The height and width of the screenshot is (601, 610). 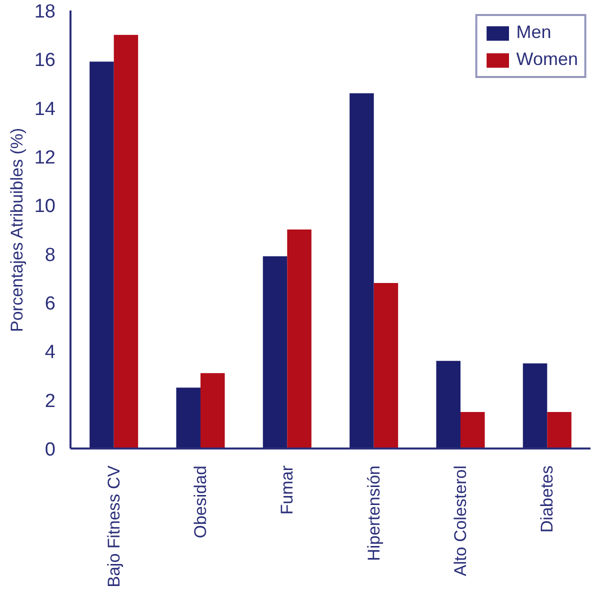 I want to click on legend-label: Women, so click(x=547, y=59).